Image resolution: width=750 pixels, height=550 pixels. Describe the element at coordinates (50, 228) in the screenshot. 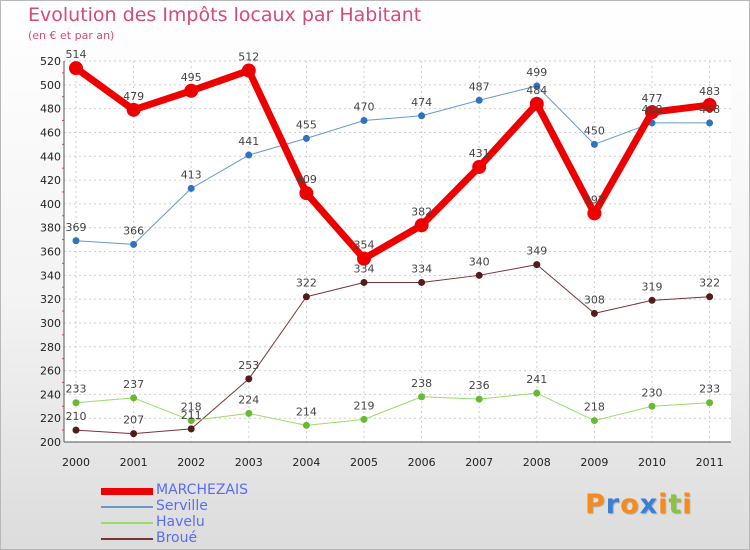

I see `y-tick-label: 380` at that location.